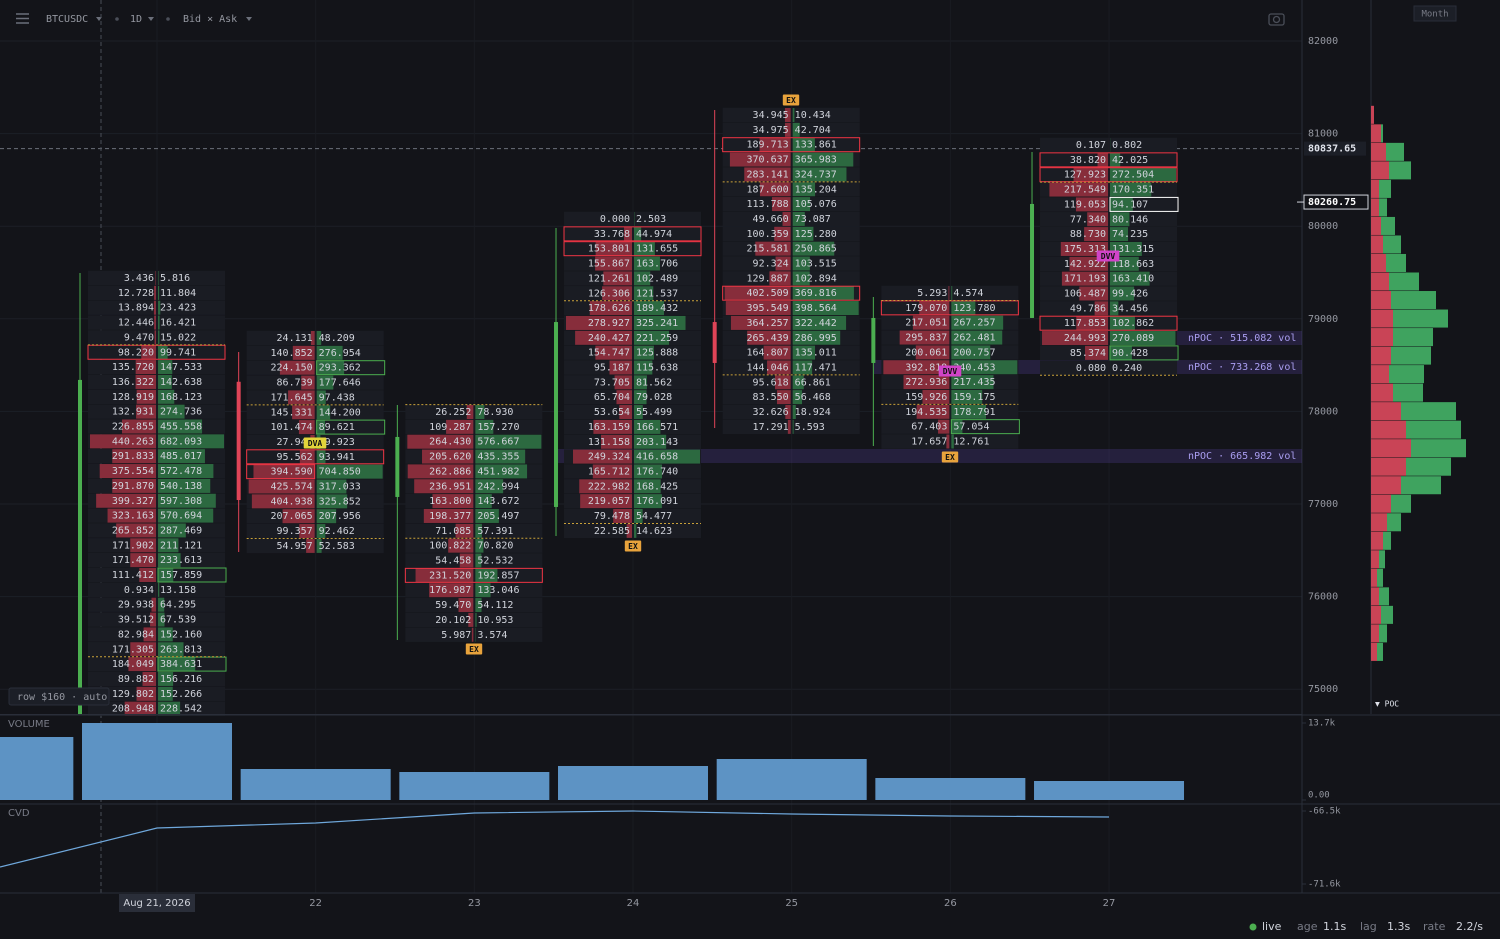  Describe the element at coordinates (136, 19) in the screenshot. I see `timeframe: 1D` at that location.